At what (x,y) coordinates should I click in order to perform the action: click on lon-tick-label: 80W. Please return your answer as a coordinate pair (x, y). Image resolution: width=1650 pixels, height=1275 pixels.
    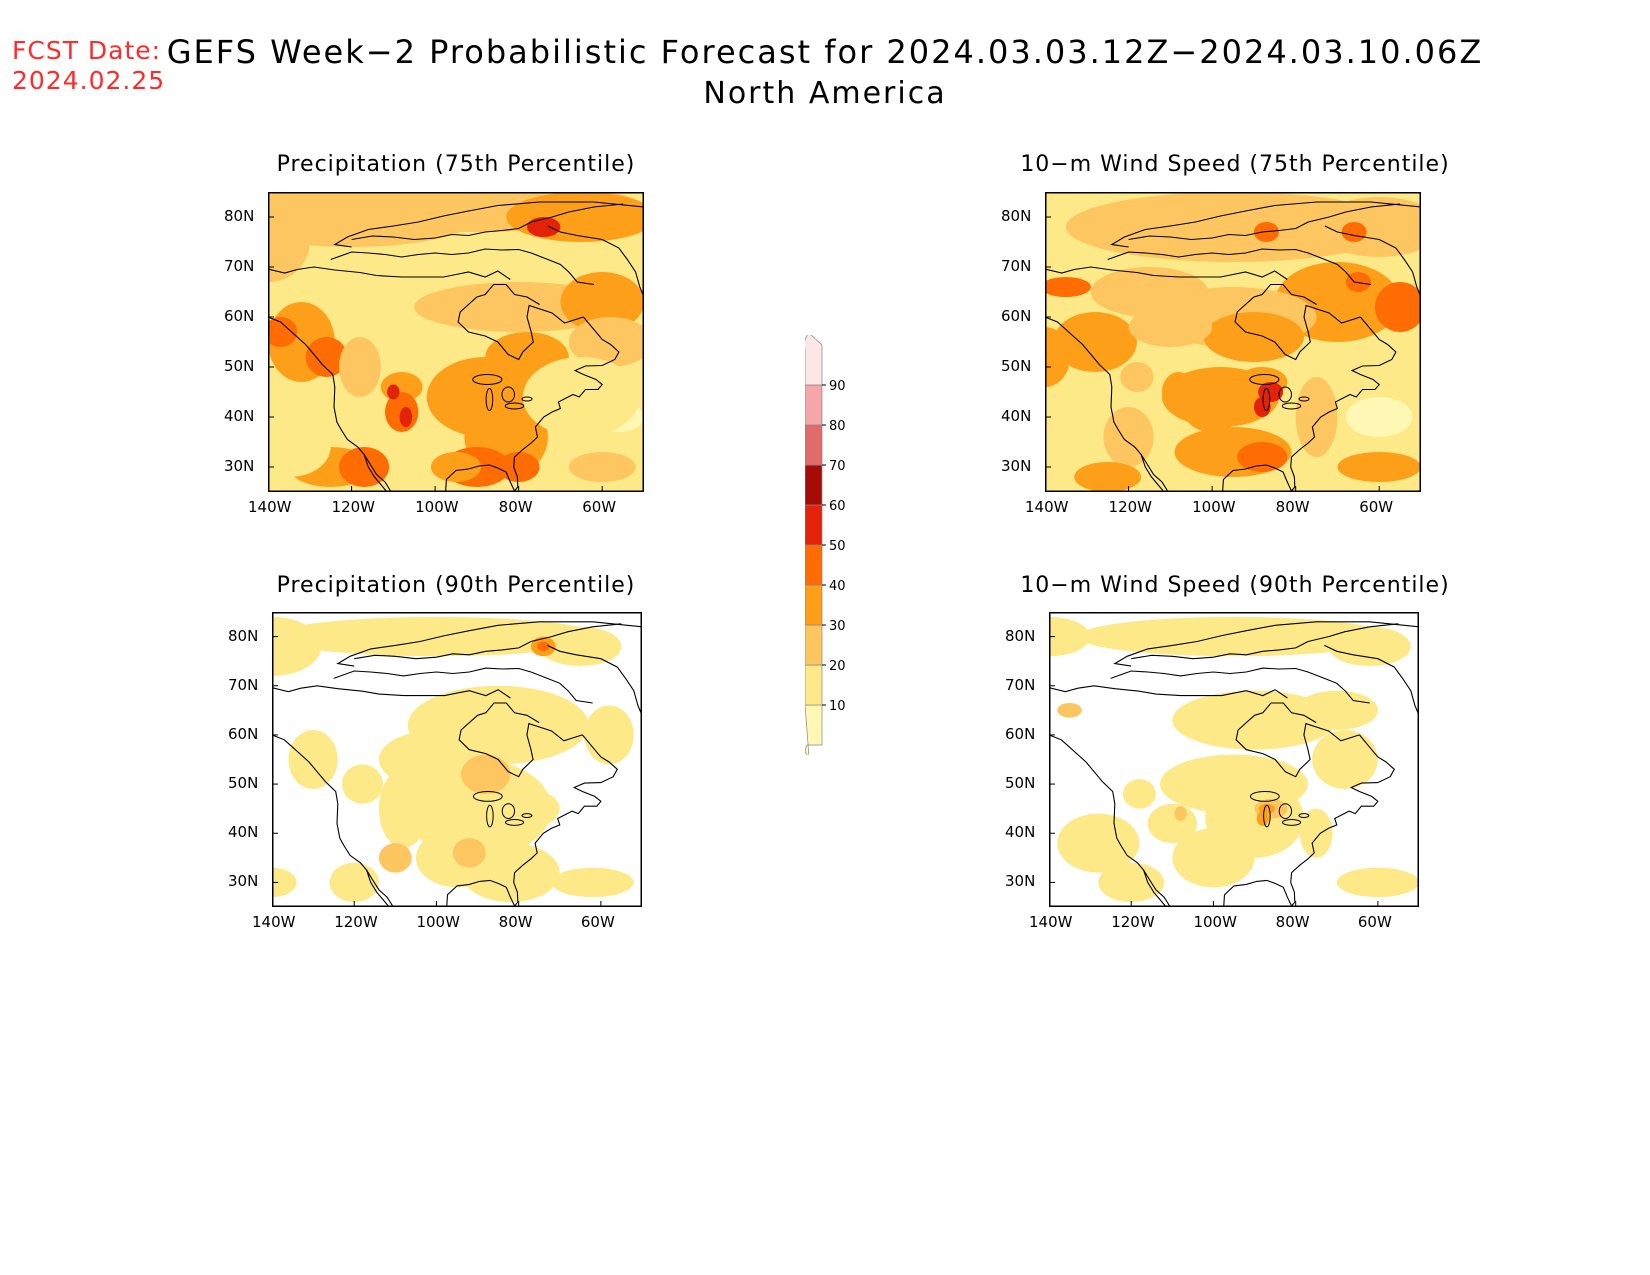
    Looking at the image, I should click on (515, 507).